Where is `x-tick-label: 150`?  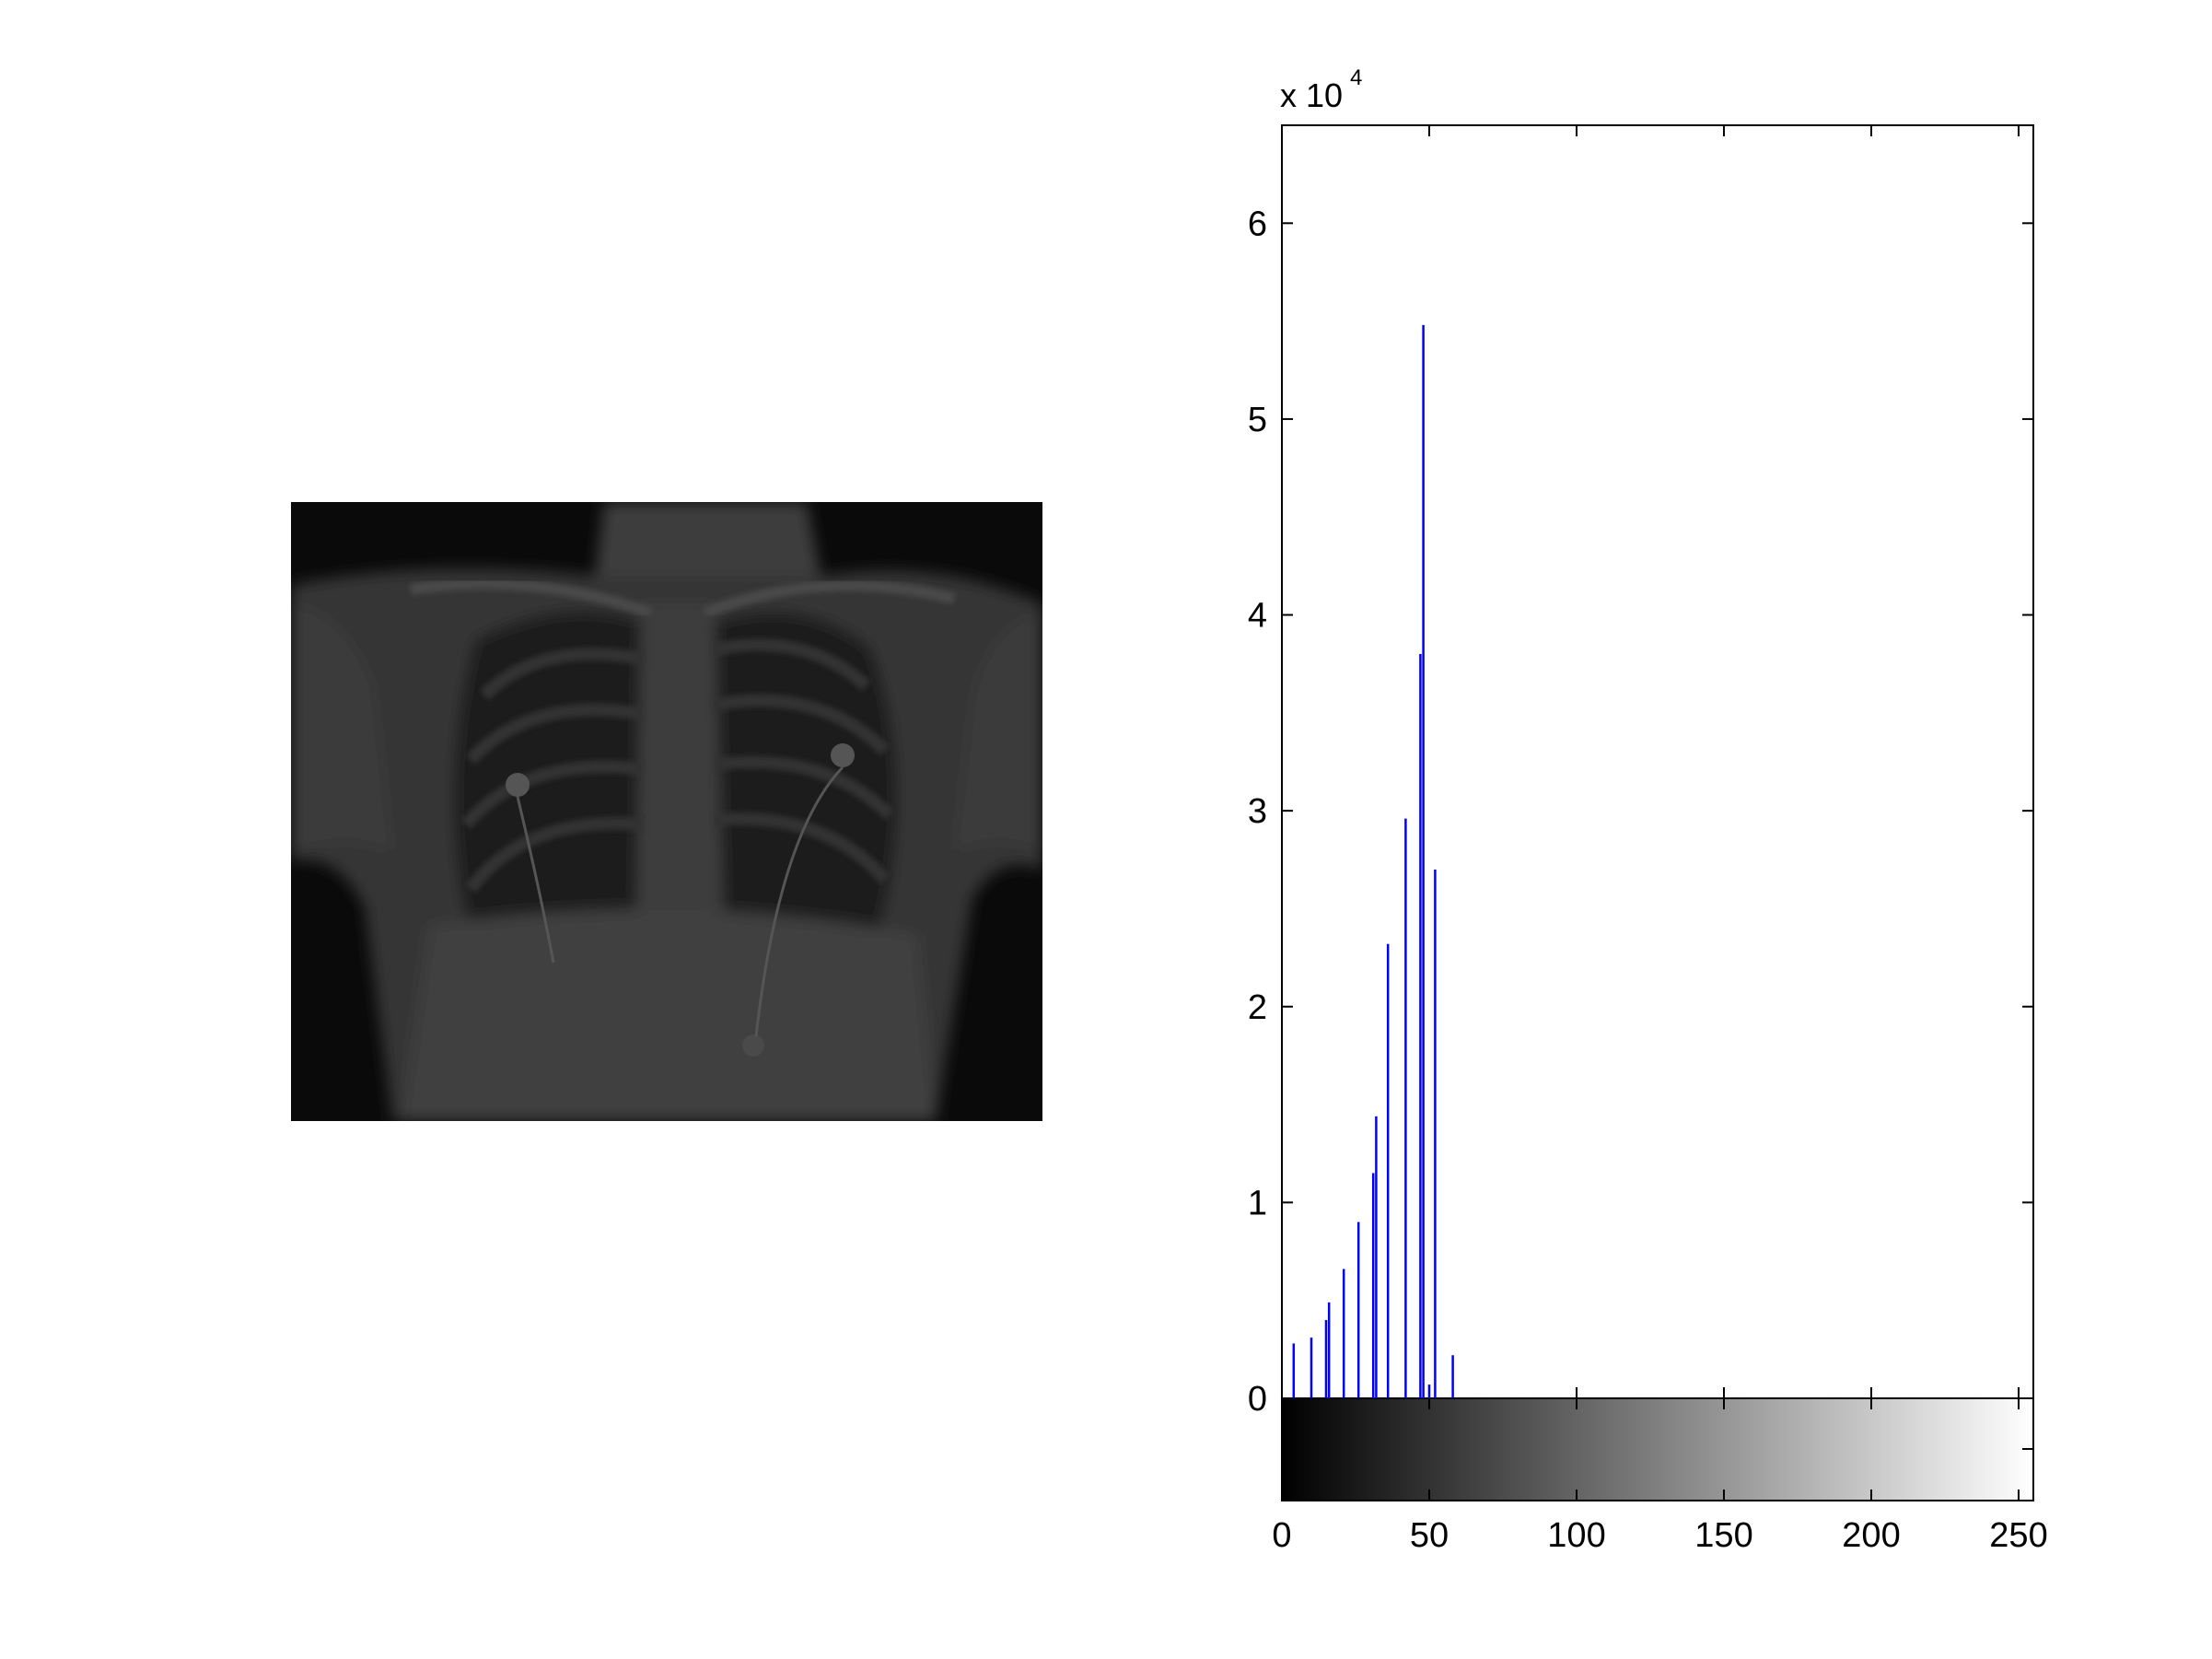 x-tick-label: 150 is located at coordinates (1723, 1535).